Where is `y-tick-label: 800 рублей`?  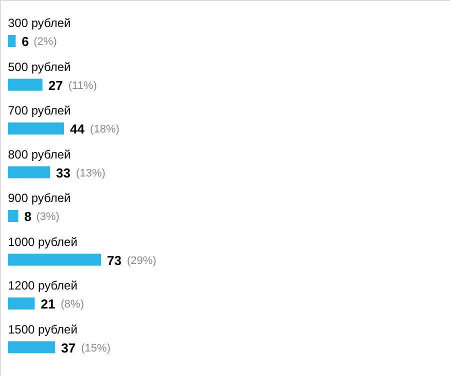 y-tick-label: 800 рублей is located at coordinates (39, 154).